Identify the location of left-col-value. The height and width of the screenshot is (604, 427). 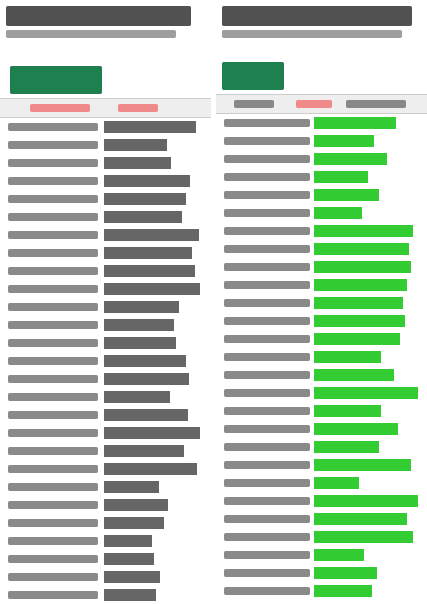
(138, 108).